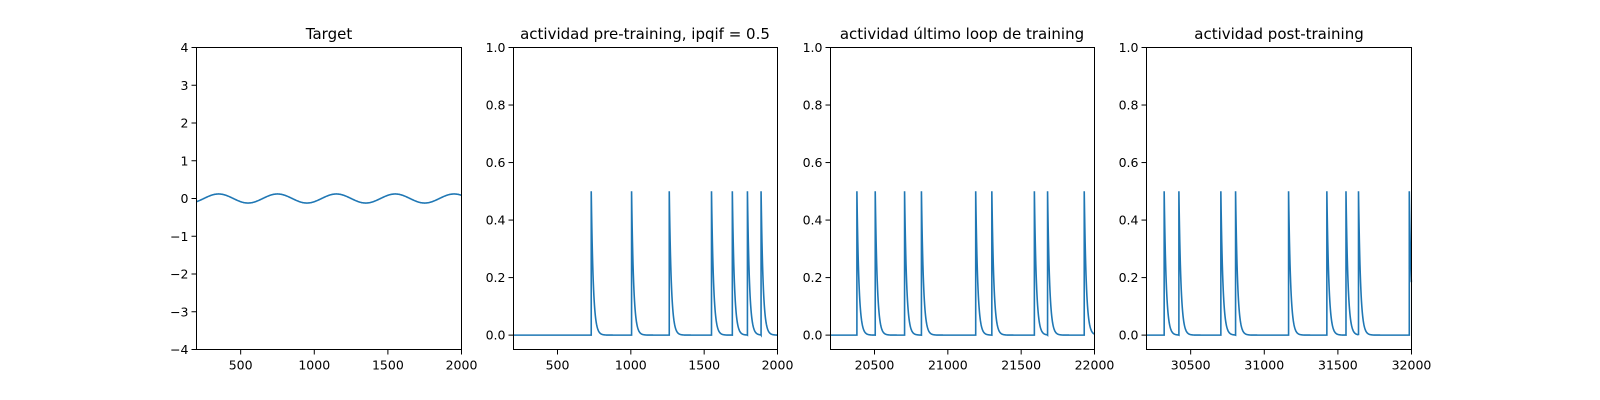 Image resolution: width=1600 pixels, height=400 pixels. I want to click on y-tick-label: 3, so click(185, 85).